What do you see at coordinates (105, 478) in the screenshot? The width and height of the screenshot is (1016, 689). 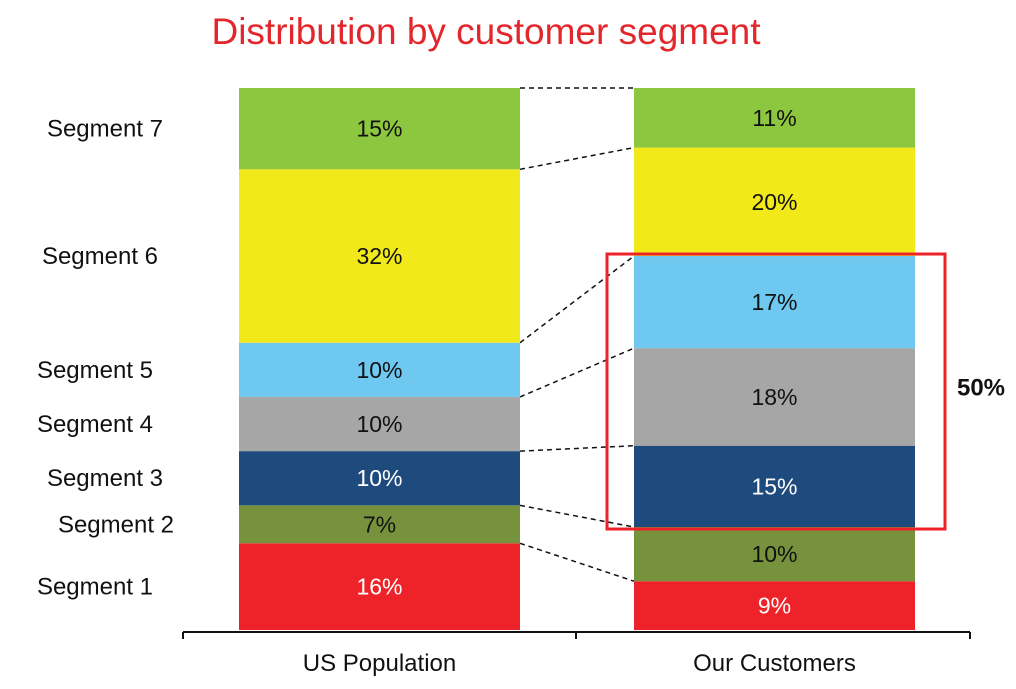 I see `segment-label: Segment 3` at bounding box center [105, 478].